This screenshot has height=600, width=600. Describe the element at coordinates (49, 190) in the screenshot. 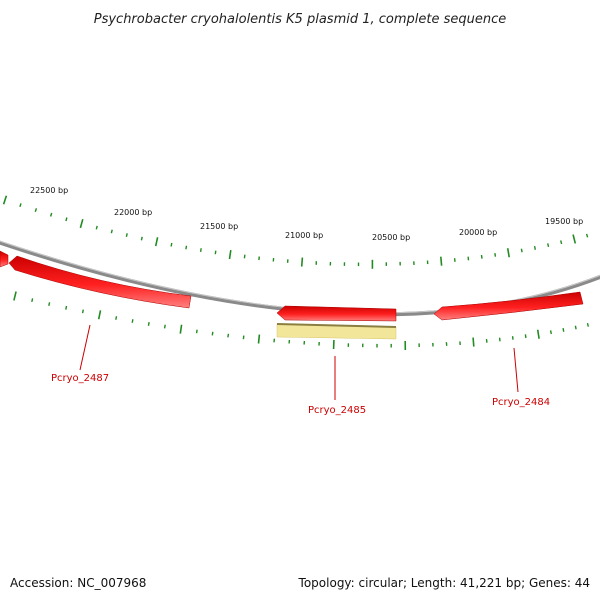

I see `tick-label-22500: 22500 bp` at that location.